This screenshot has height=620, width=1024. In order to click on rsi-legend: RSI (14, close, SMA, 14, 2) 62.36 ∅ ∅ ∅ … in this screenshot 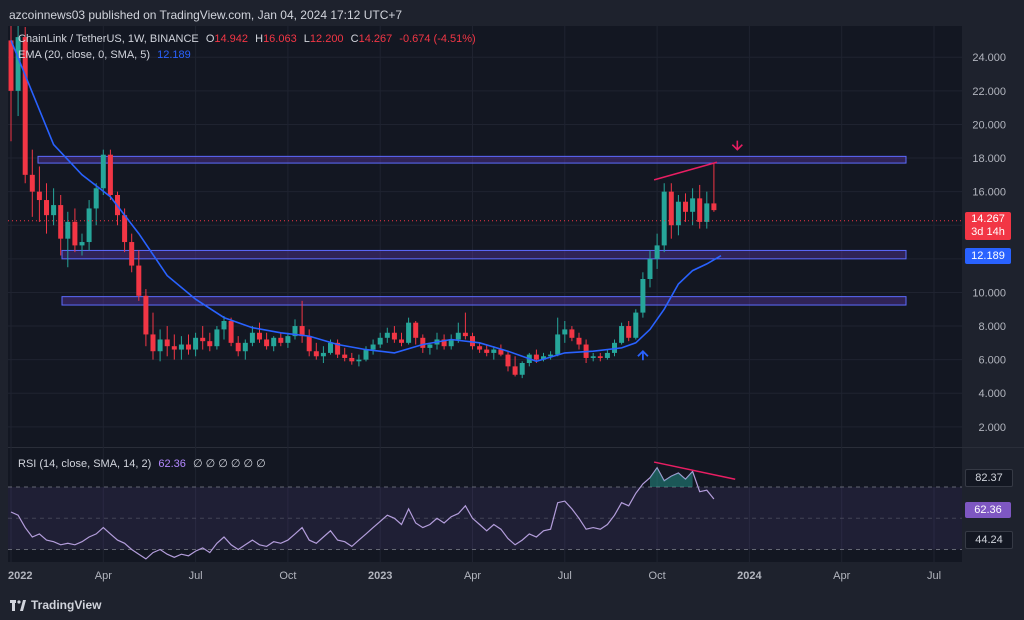, I will do `click(142, 463)`.